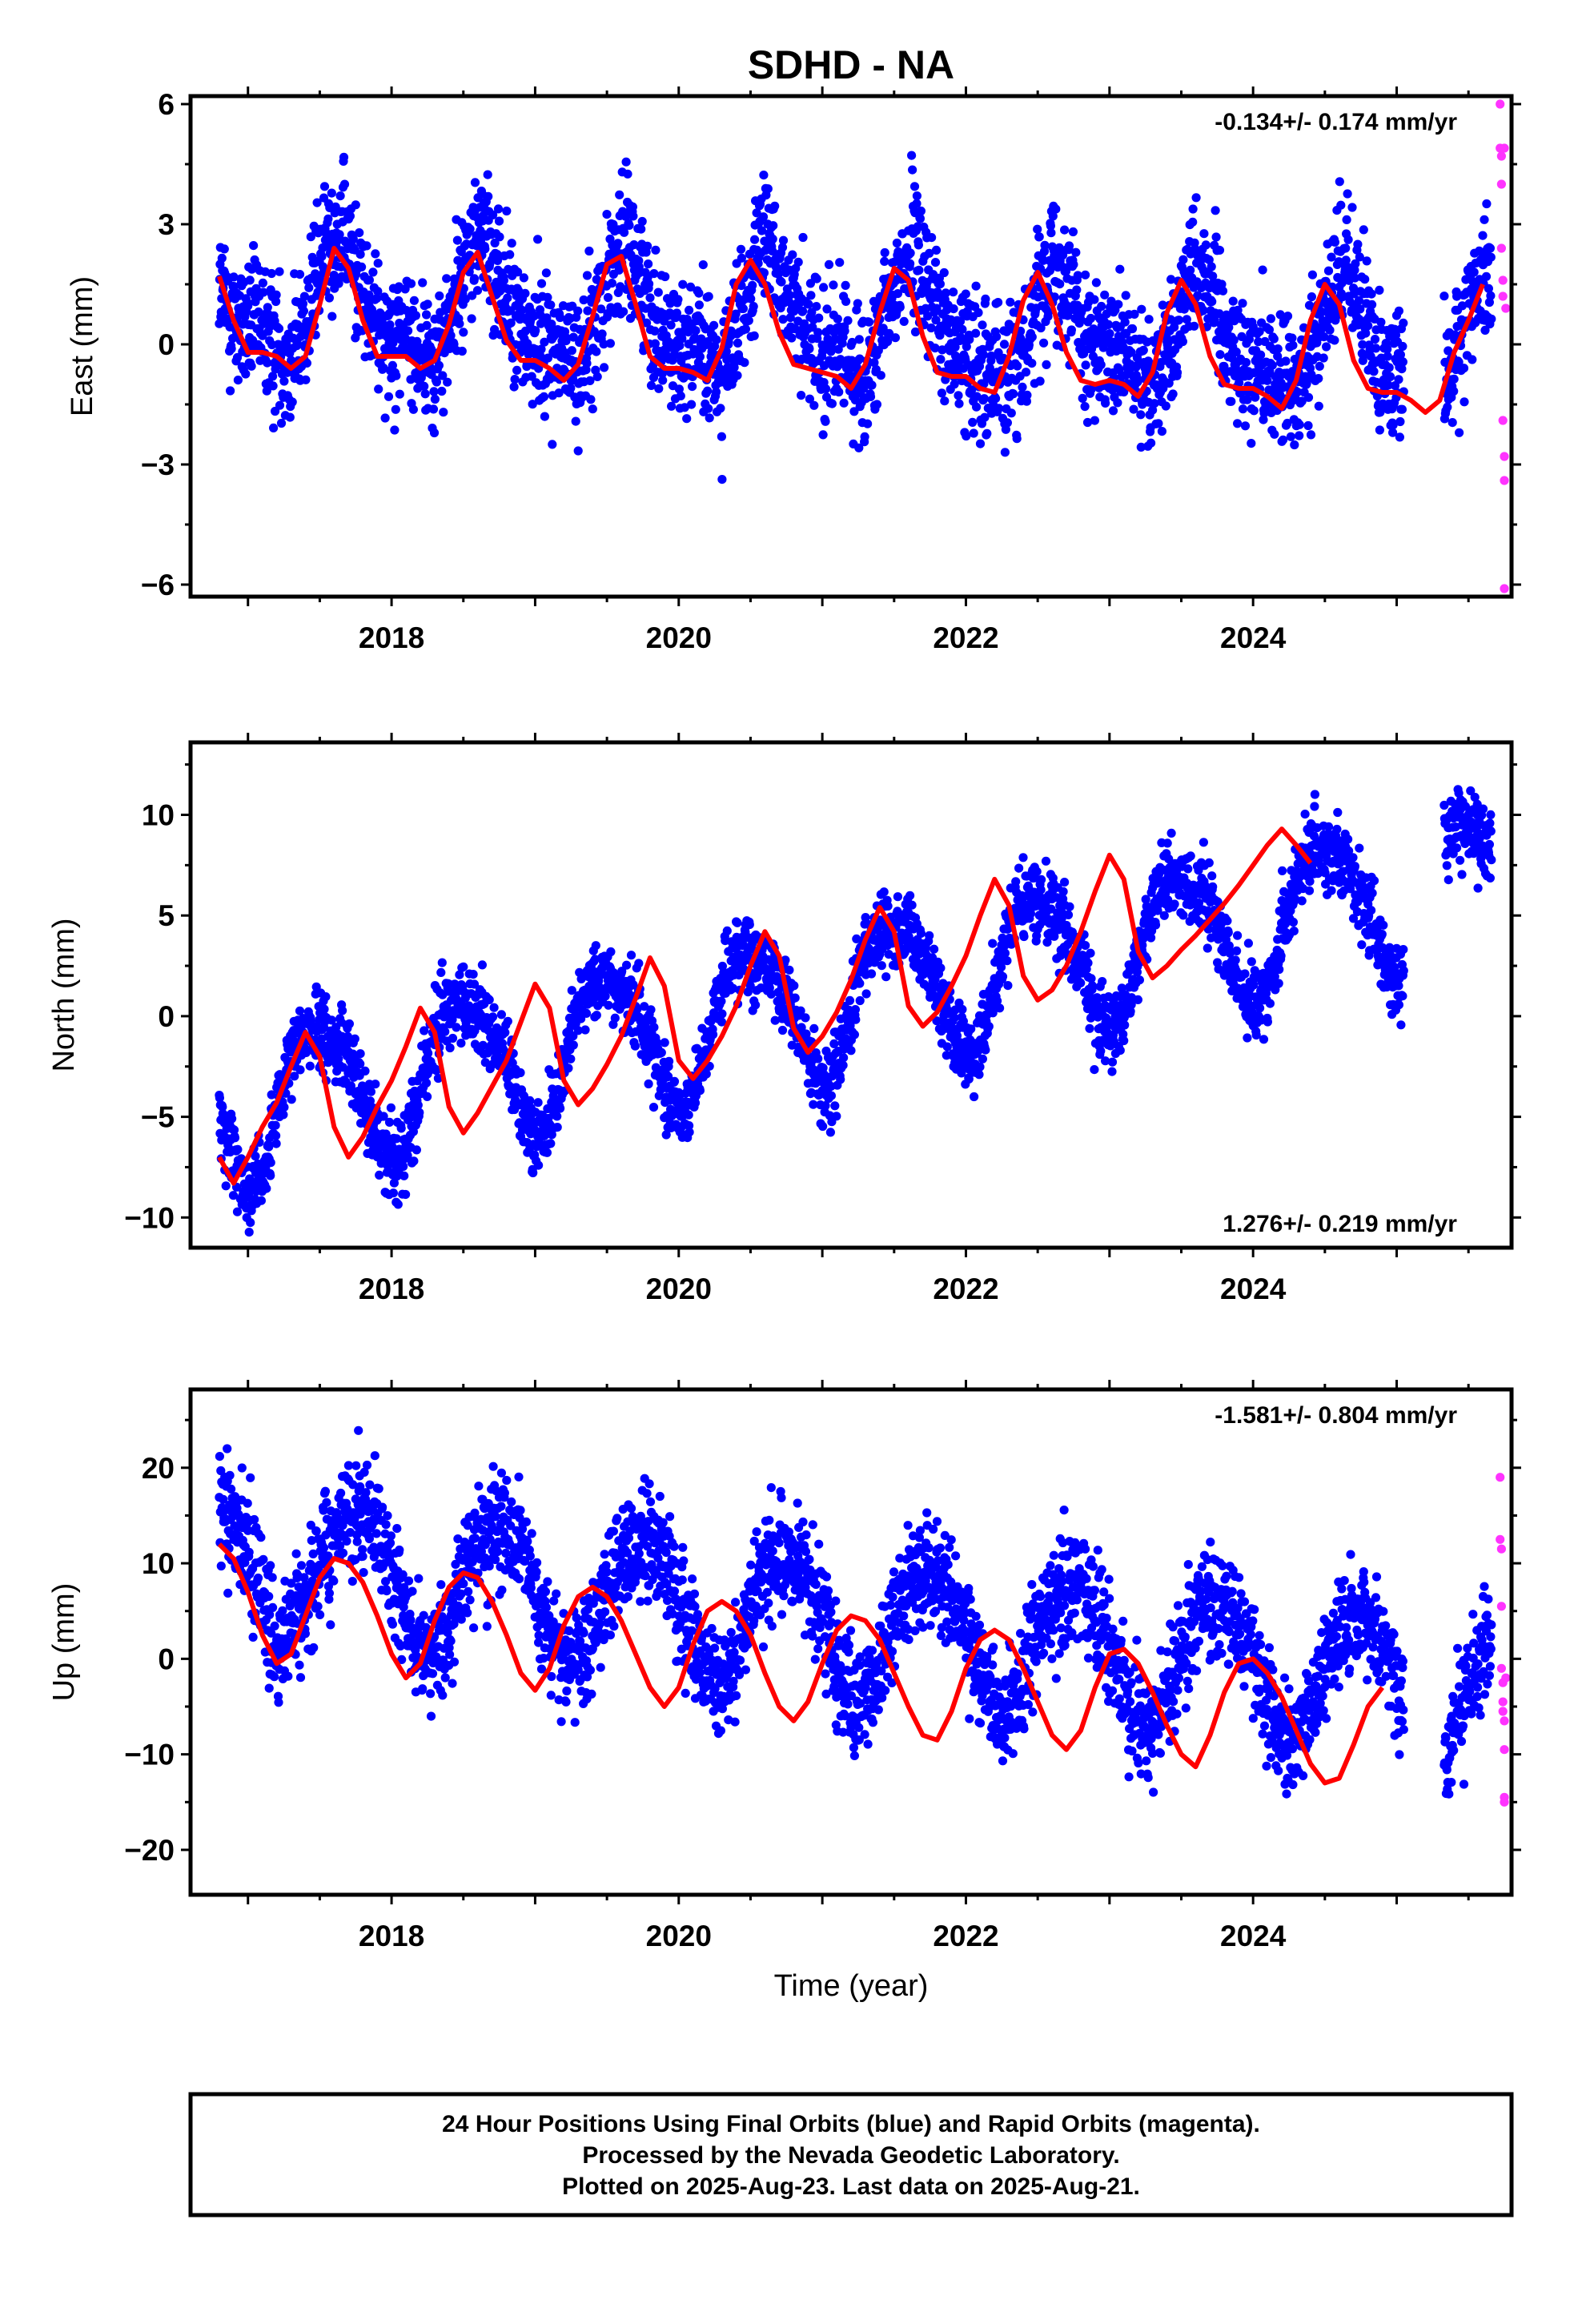 This screenshot has height=2324, width=1582. Describe the element at coordinates (851, 64) in the screenshot. I see `chart-title: SDHD - NA` at that location.